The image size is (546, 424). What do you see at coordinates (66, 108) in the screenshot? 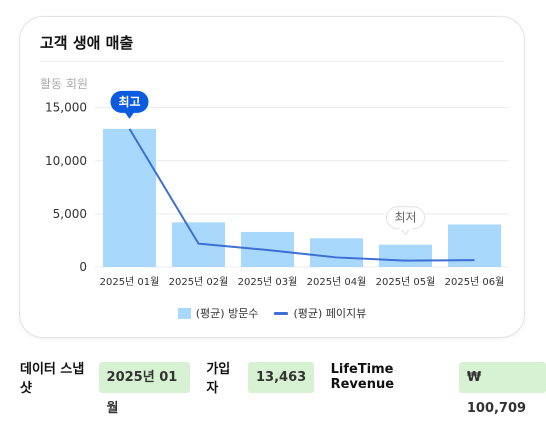
I see `y-tick-label: 15,000` at bounding box center [66, 108].